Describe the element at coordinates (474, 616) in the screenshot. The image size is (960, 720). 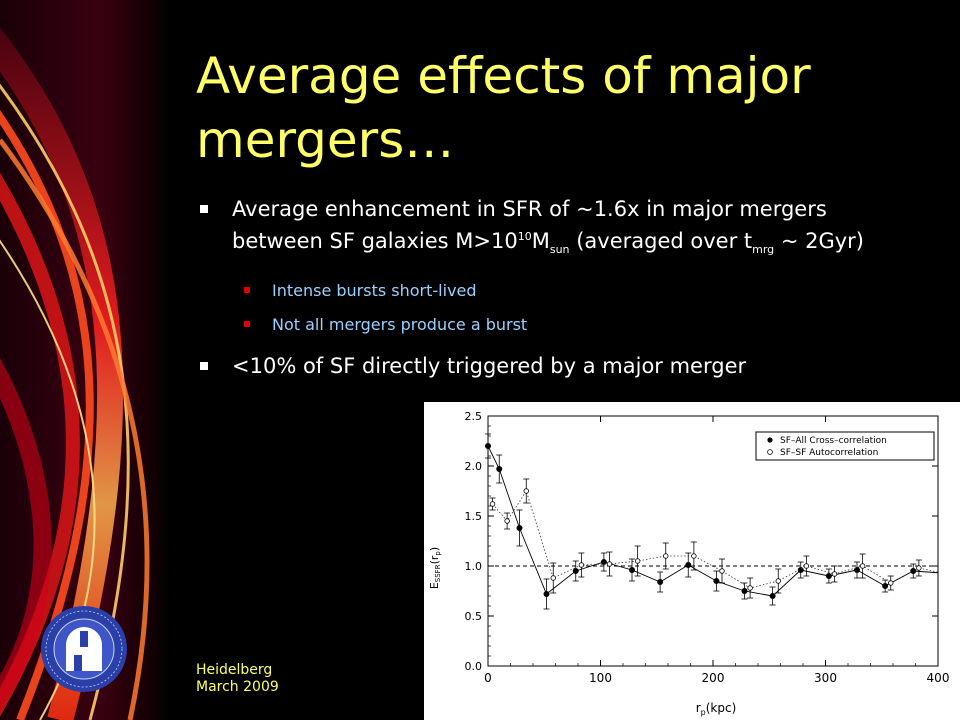
I see `y-tick-label: 0.5` at that location.